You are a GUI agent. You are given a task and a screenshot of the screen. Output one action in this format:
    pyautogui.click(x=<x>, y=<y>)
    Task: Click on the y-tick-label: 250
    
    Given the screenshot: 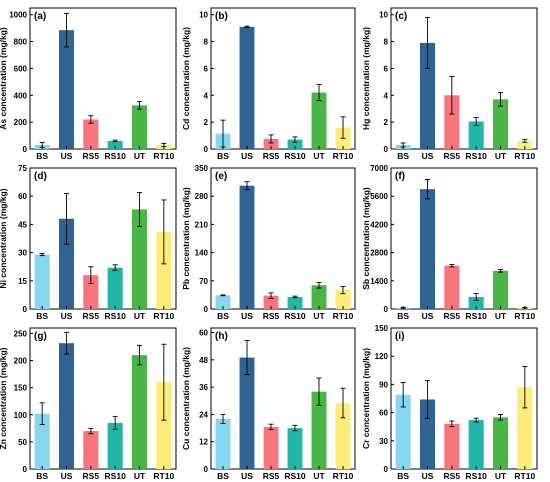 What is the action you would take?
    pyautogui.click(x=21, y=333)
    